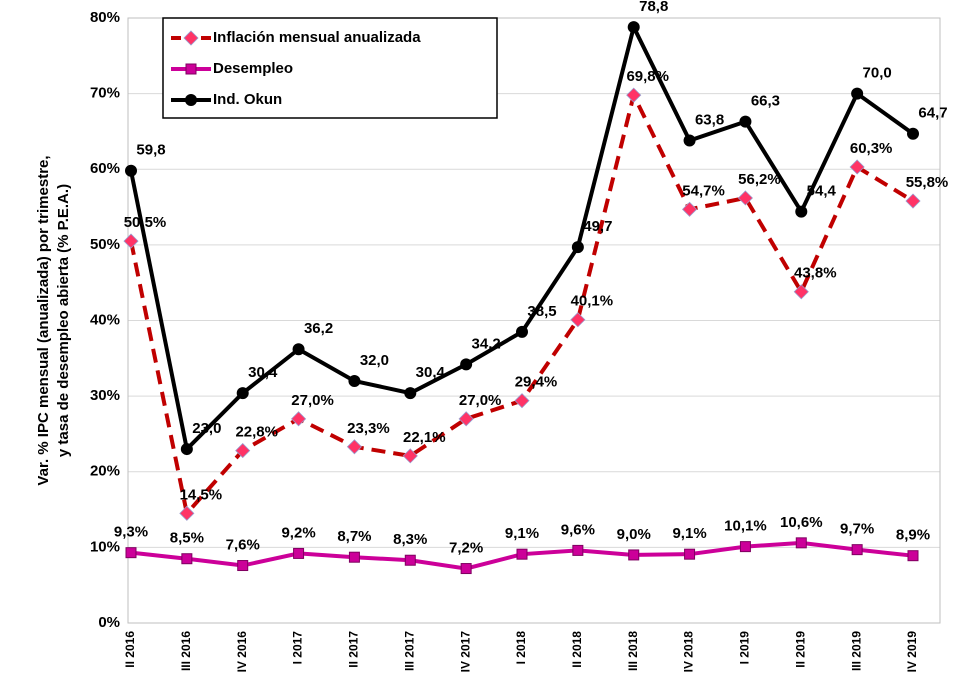 This screenshot has width=955, height=690. Describe the element at coordinates (856, 651) in the screenshot. I see `x-tick-label: III 2019` at that location.